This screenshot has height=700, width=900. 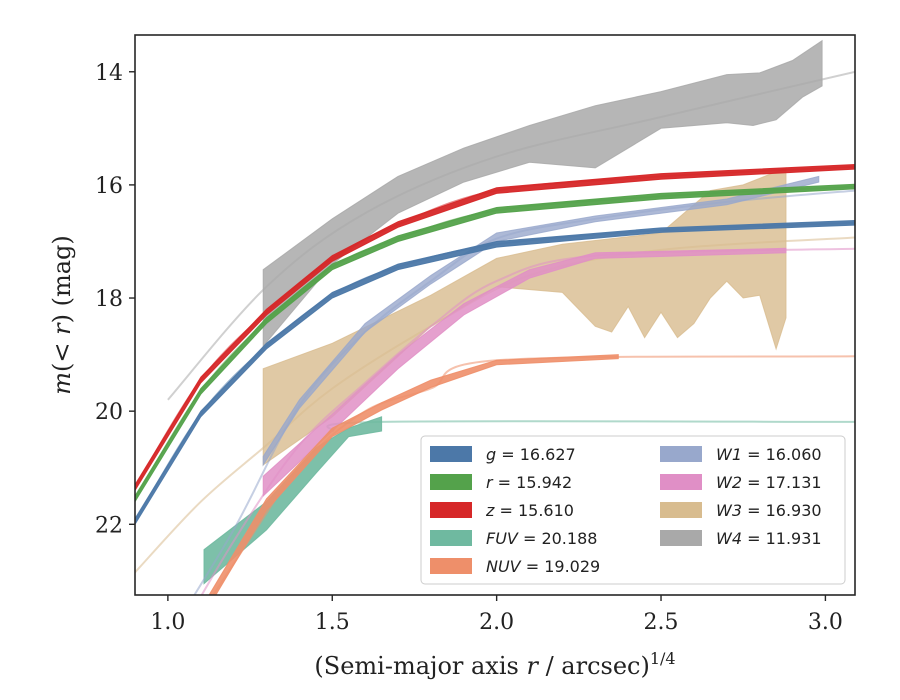 I want to click on x-tick-label-0: 1.0, so click(x=167, y=622).